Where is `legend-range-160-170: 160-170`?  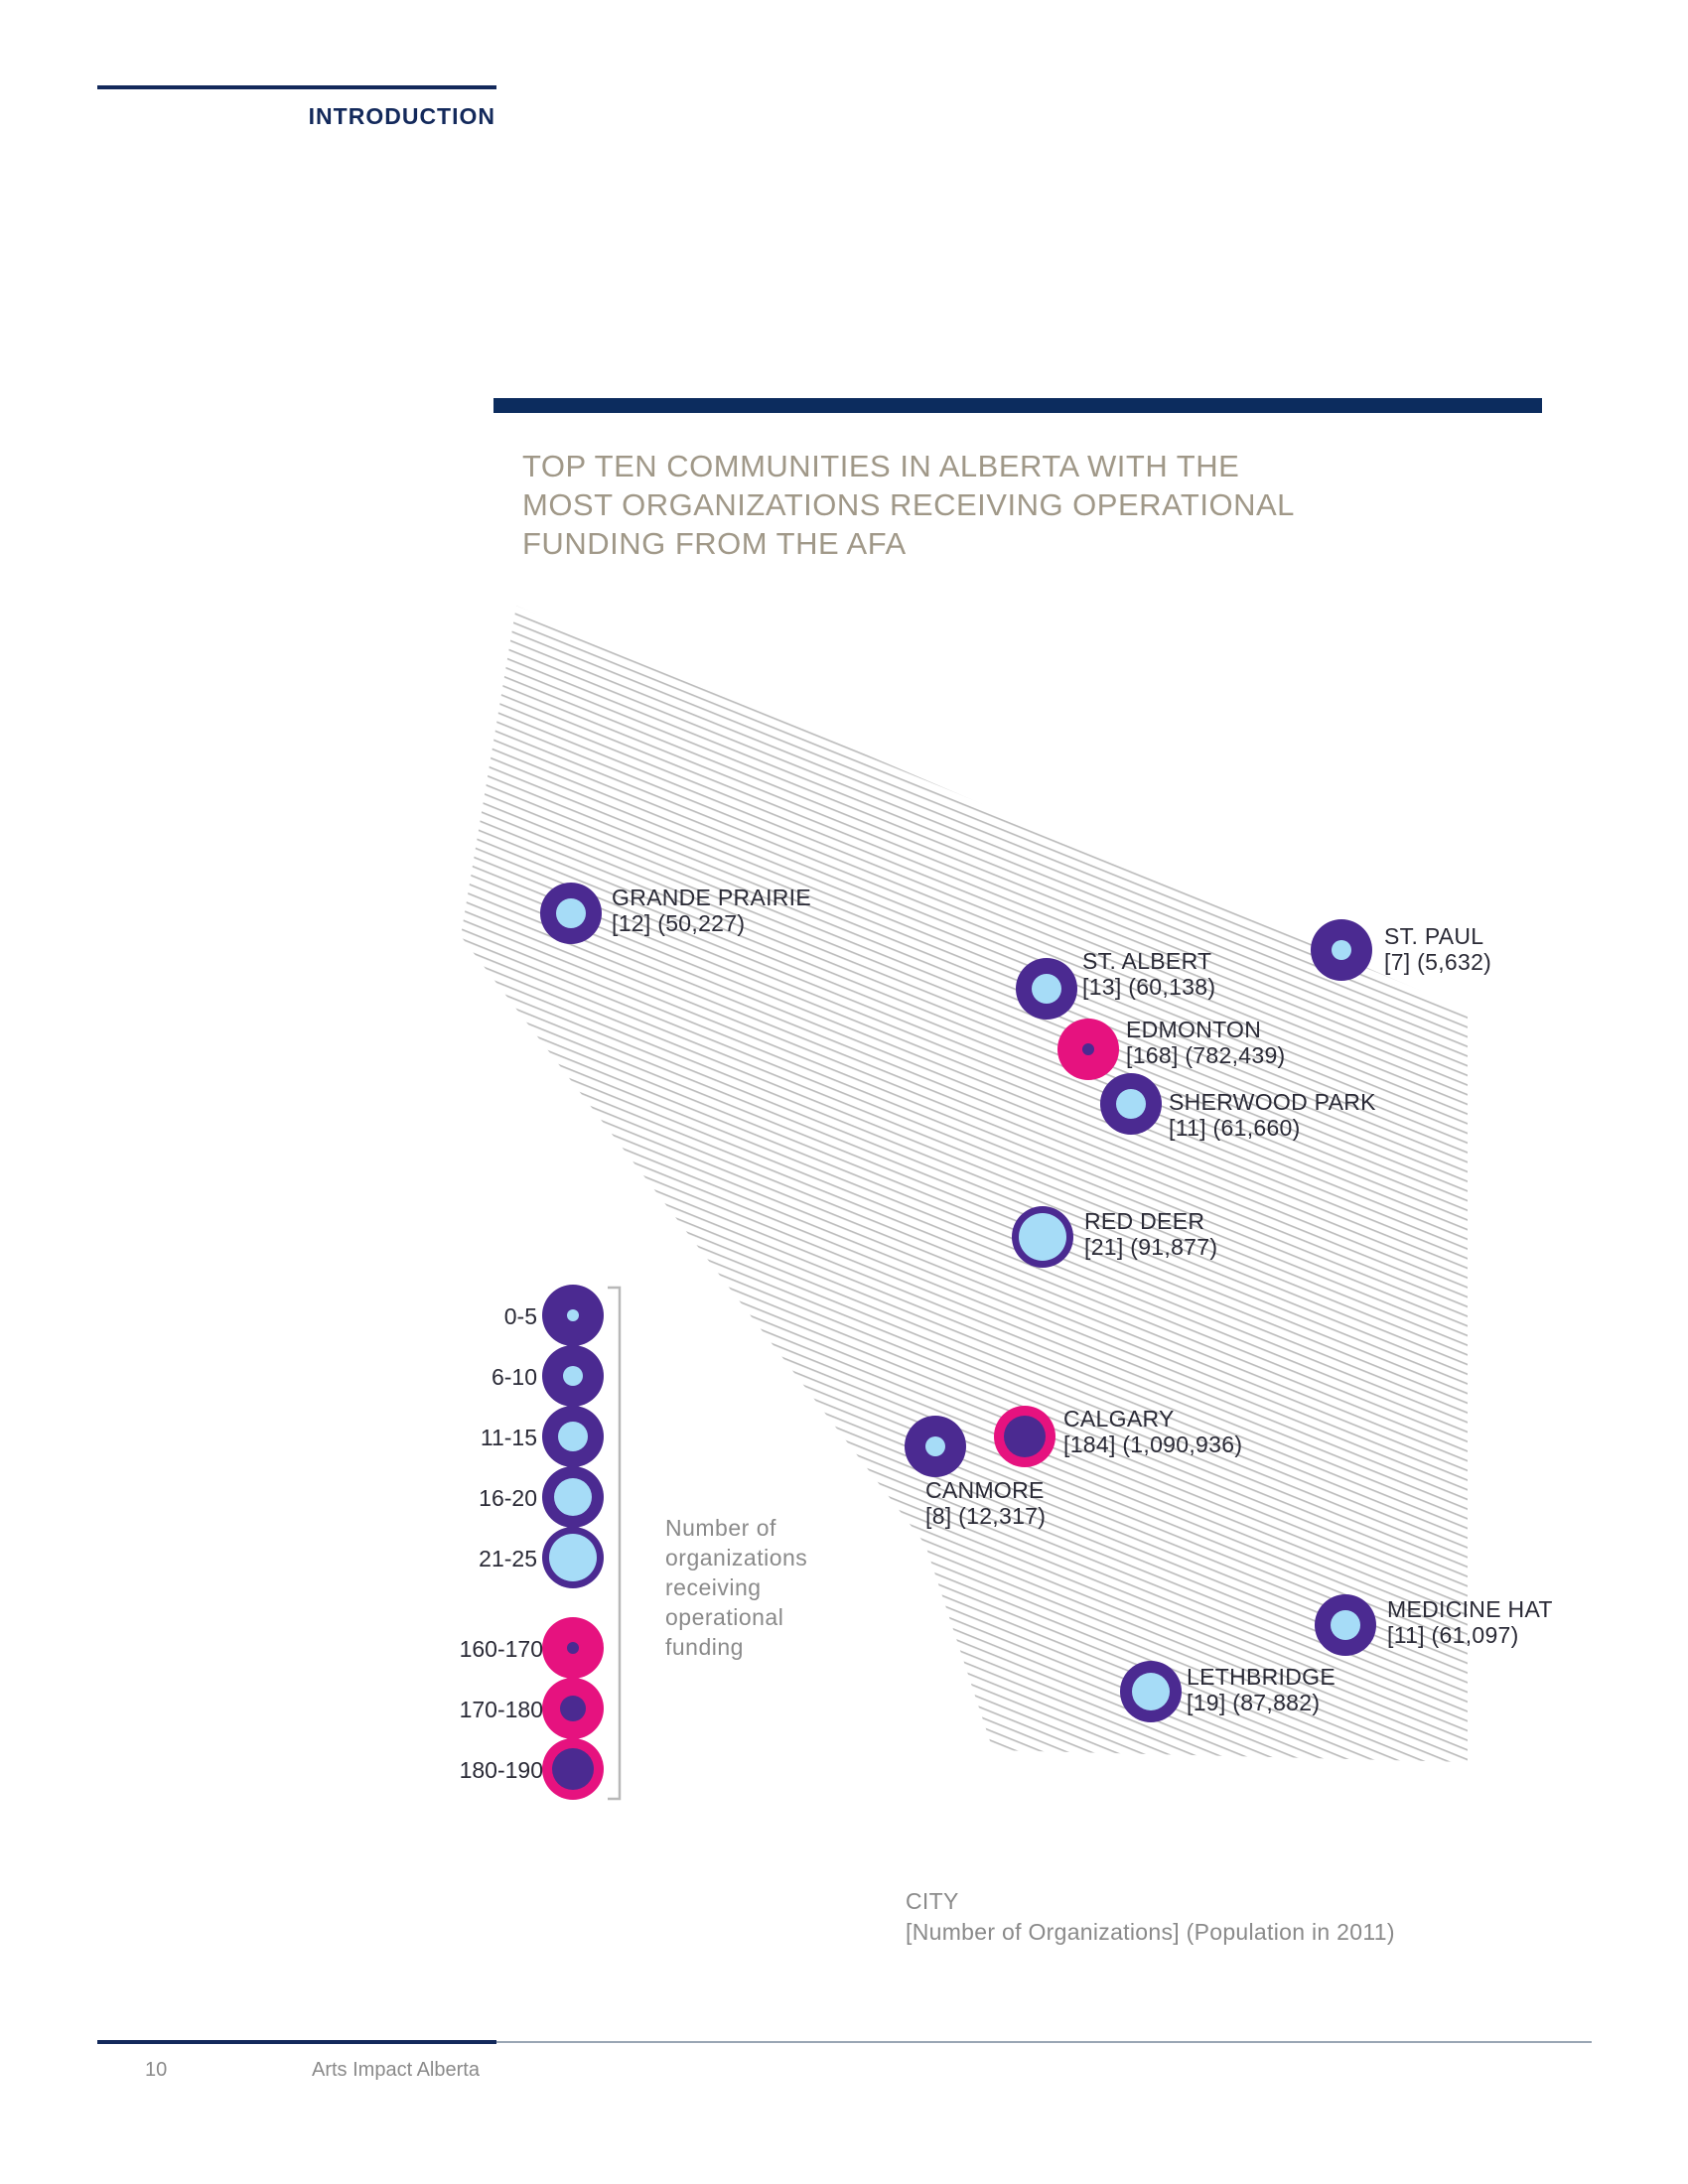 legend-range-160-170: 160-170 is located at coordinates (501, 1649).